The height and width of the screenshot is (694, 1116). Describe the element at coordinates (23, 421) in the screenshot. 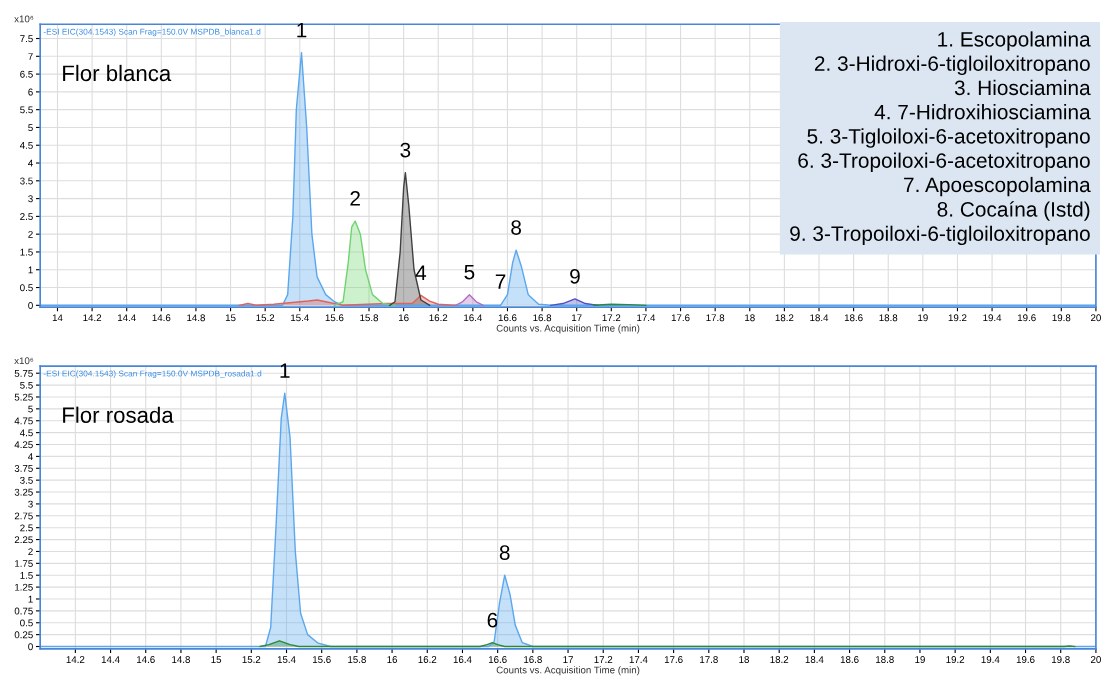

I see `y-tick-label: 4.75` at that location.